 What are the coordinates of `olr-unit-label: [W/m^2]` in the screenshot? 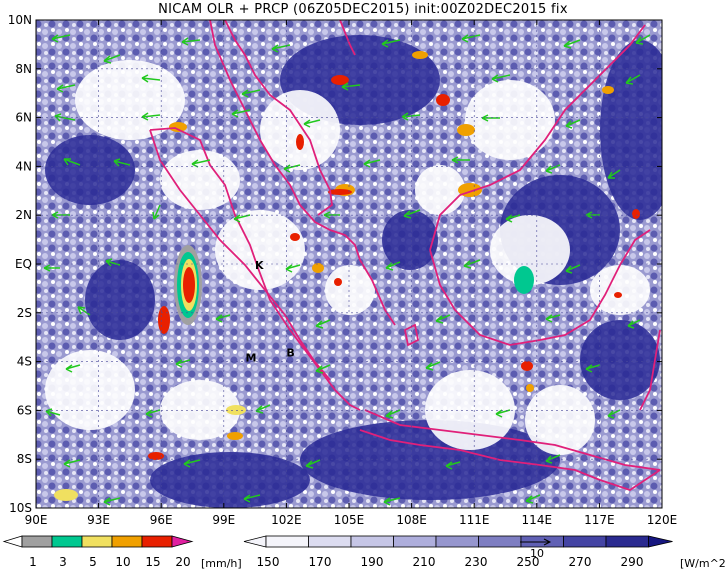 It's located at (703, 563).